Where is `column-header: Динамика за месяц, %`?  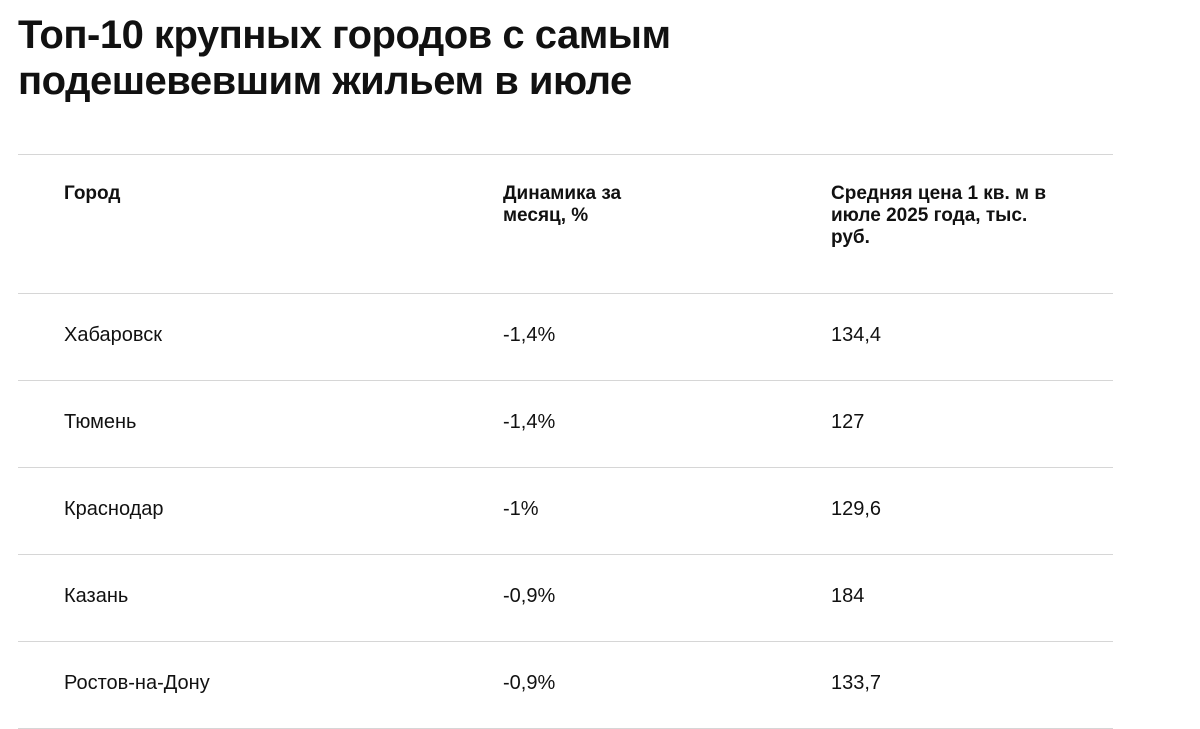 column-header: Динамика за месяц, % is located at coordinates (562, 204).